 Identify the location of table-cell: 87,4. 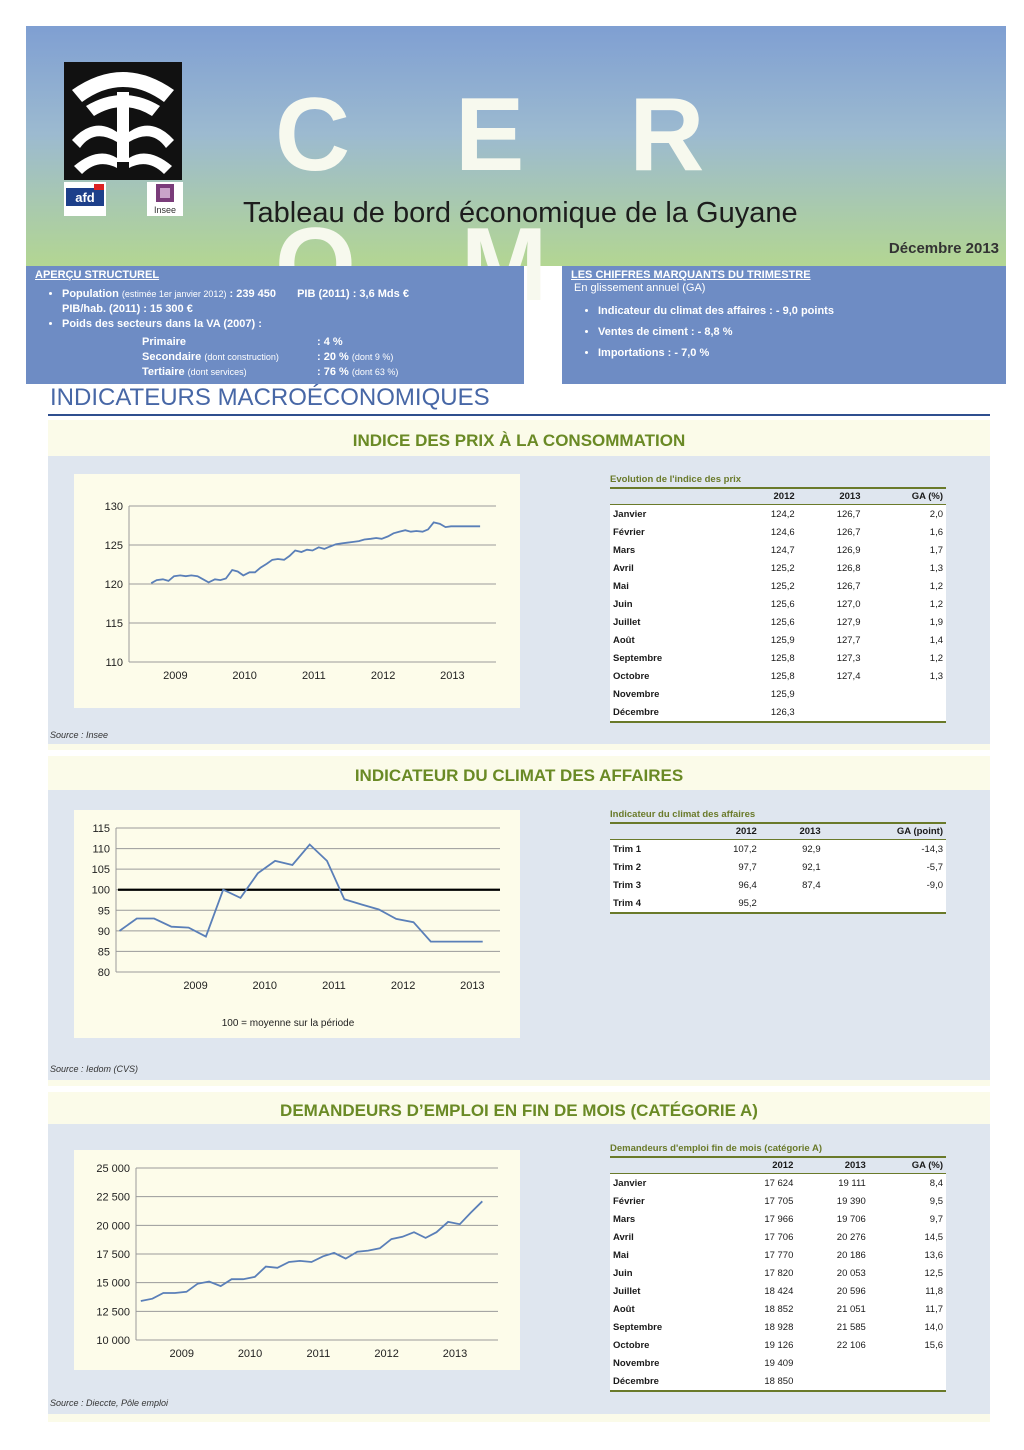
(811, 885).